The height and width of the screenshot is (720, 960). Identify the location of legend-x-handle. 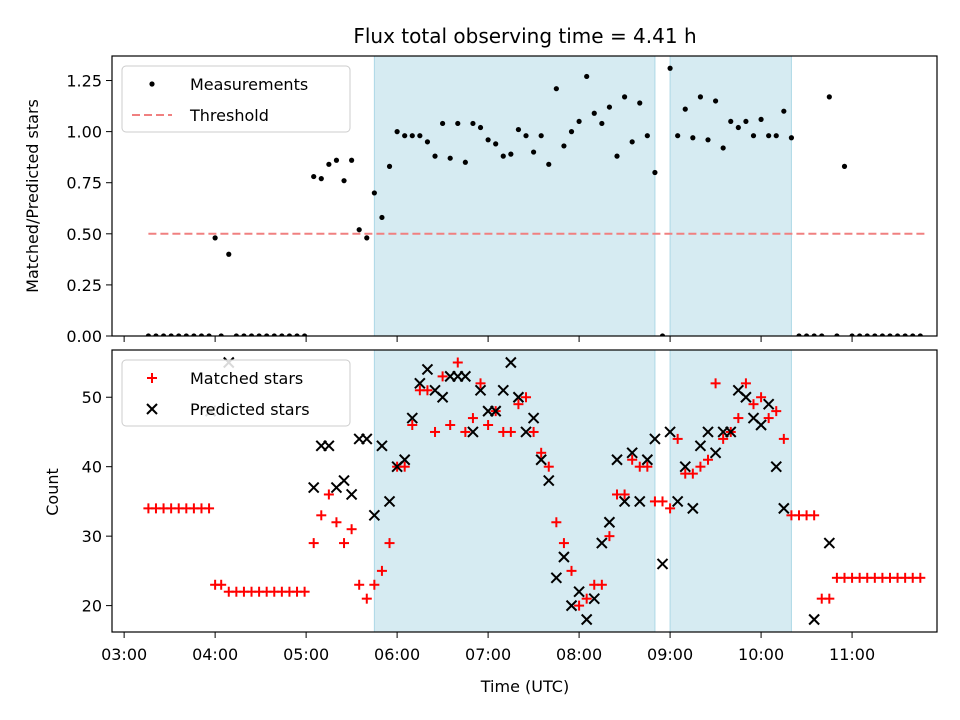
(152, 409).